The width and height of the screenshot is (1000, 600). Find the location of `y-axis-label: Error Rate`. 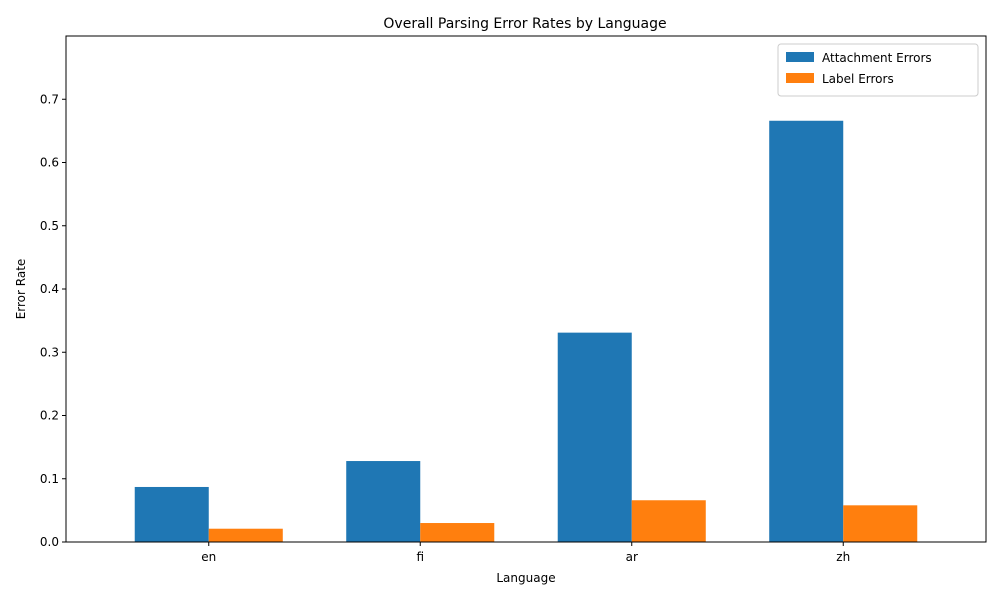

y-axis-label: Error Rate is located at coordinates (21, 289).